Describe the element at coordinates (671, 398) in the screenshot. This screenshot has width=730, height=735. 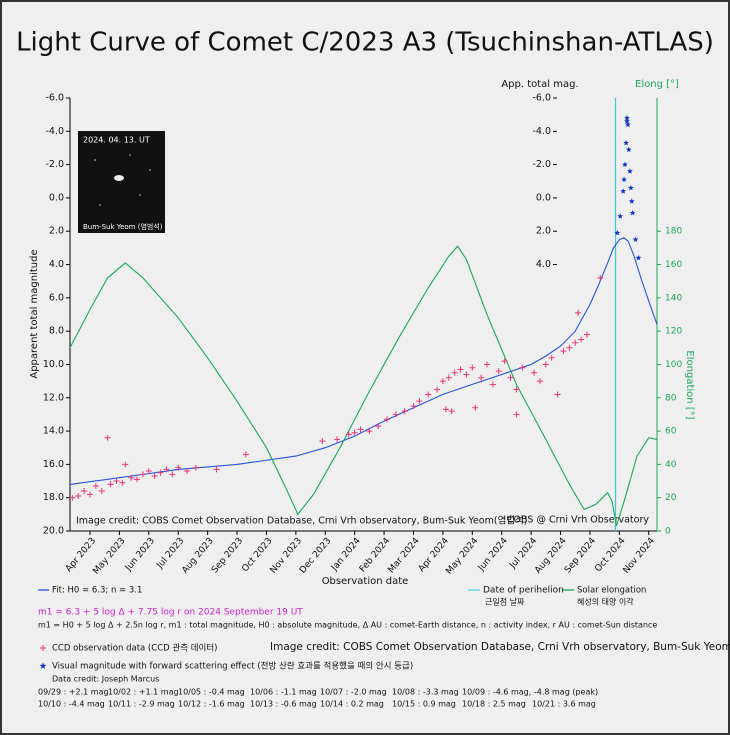
I see `y2-tick-label: 80` at that location.